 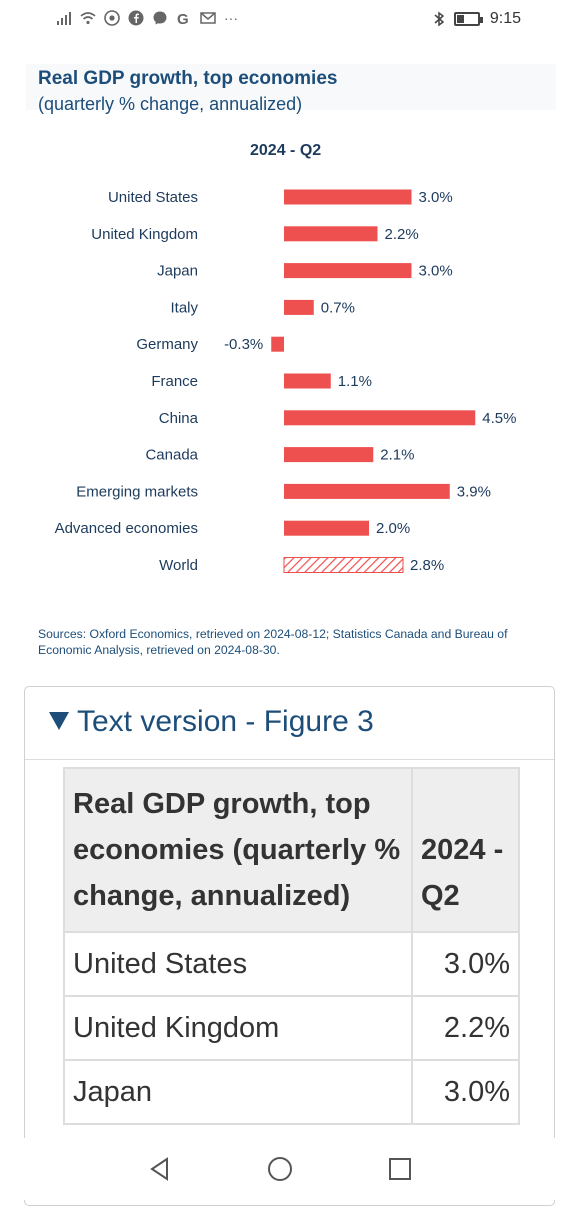 What do you see at coordinates (178, 565) in the screenshot?
I see `category-label: World` at bounding box center [178, 565].